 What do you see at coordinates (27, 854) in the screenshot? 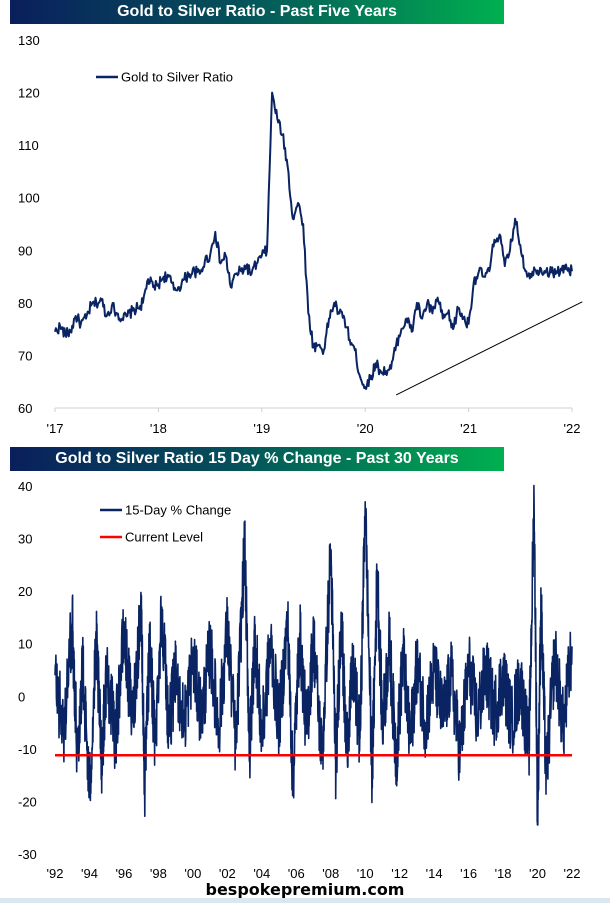
I see `y-tick-label: -30` at bounding box center [27, 854].